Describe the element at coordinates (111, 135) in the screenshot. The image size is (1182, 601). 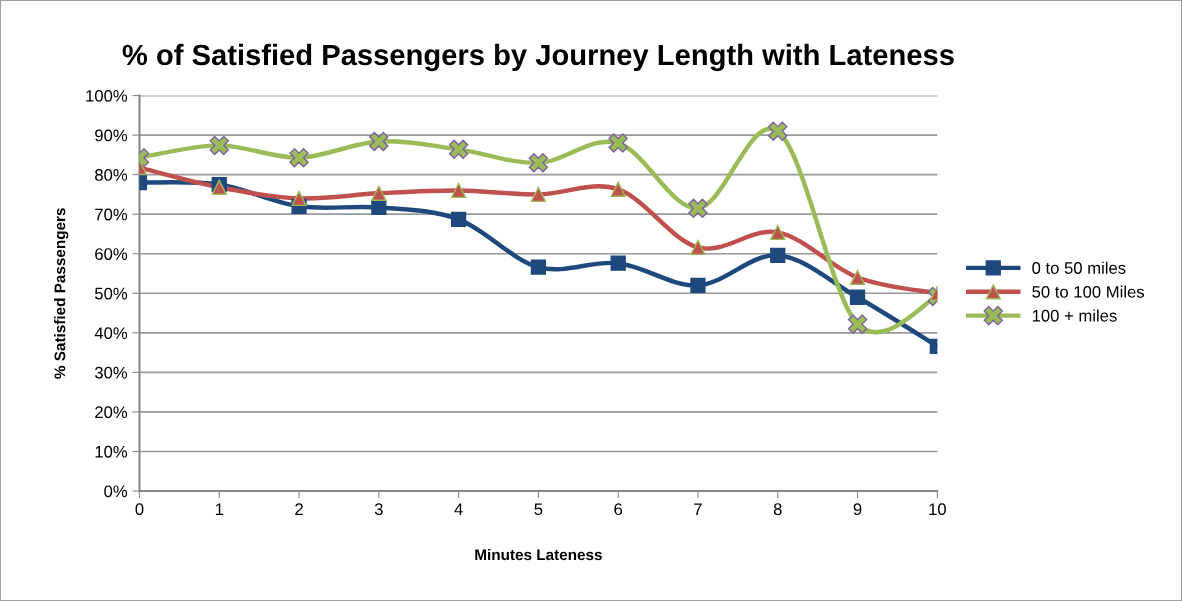
I see `y-tick-label: 90%` at that location.